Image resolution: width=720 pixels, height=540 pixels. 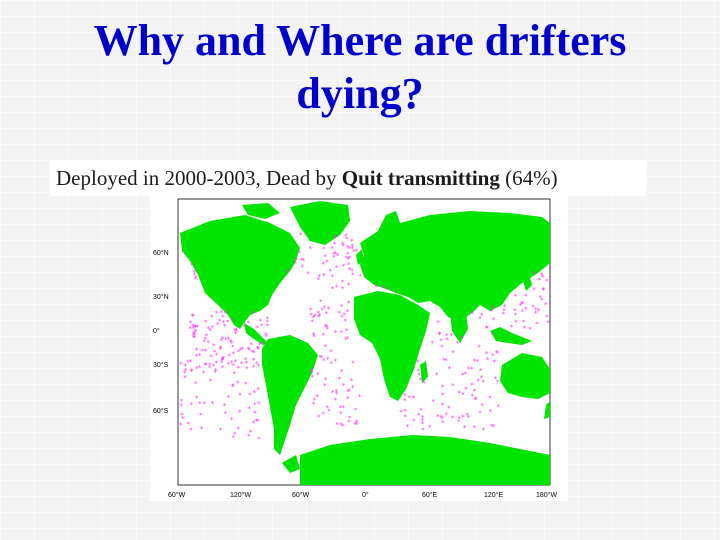 What do you see at coordinates (360, 93) in the screenshot?
I see `slide-title-line-2: dying?` at bounding box center [360, 93].